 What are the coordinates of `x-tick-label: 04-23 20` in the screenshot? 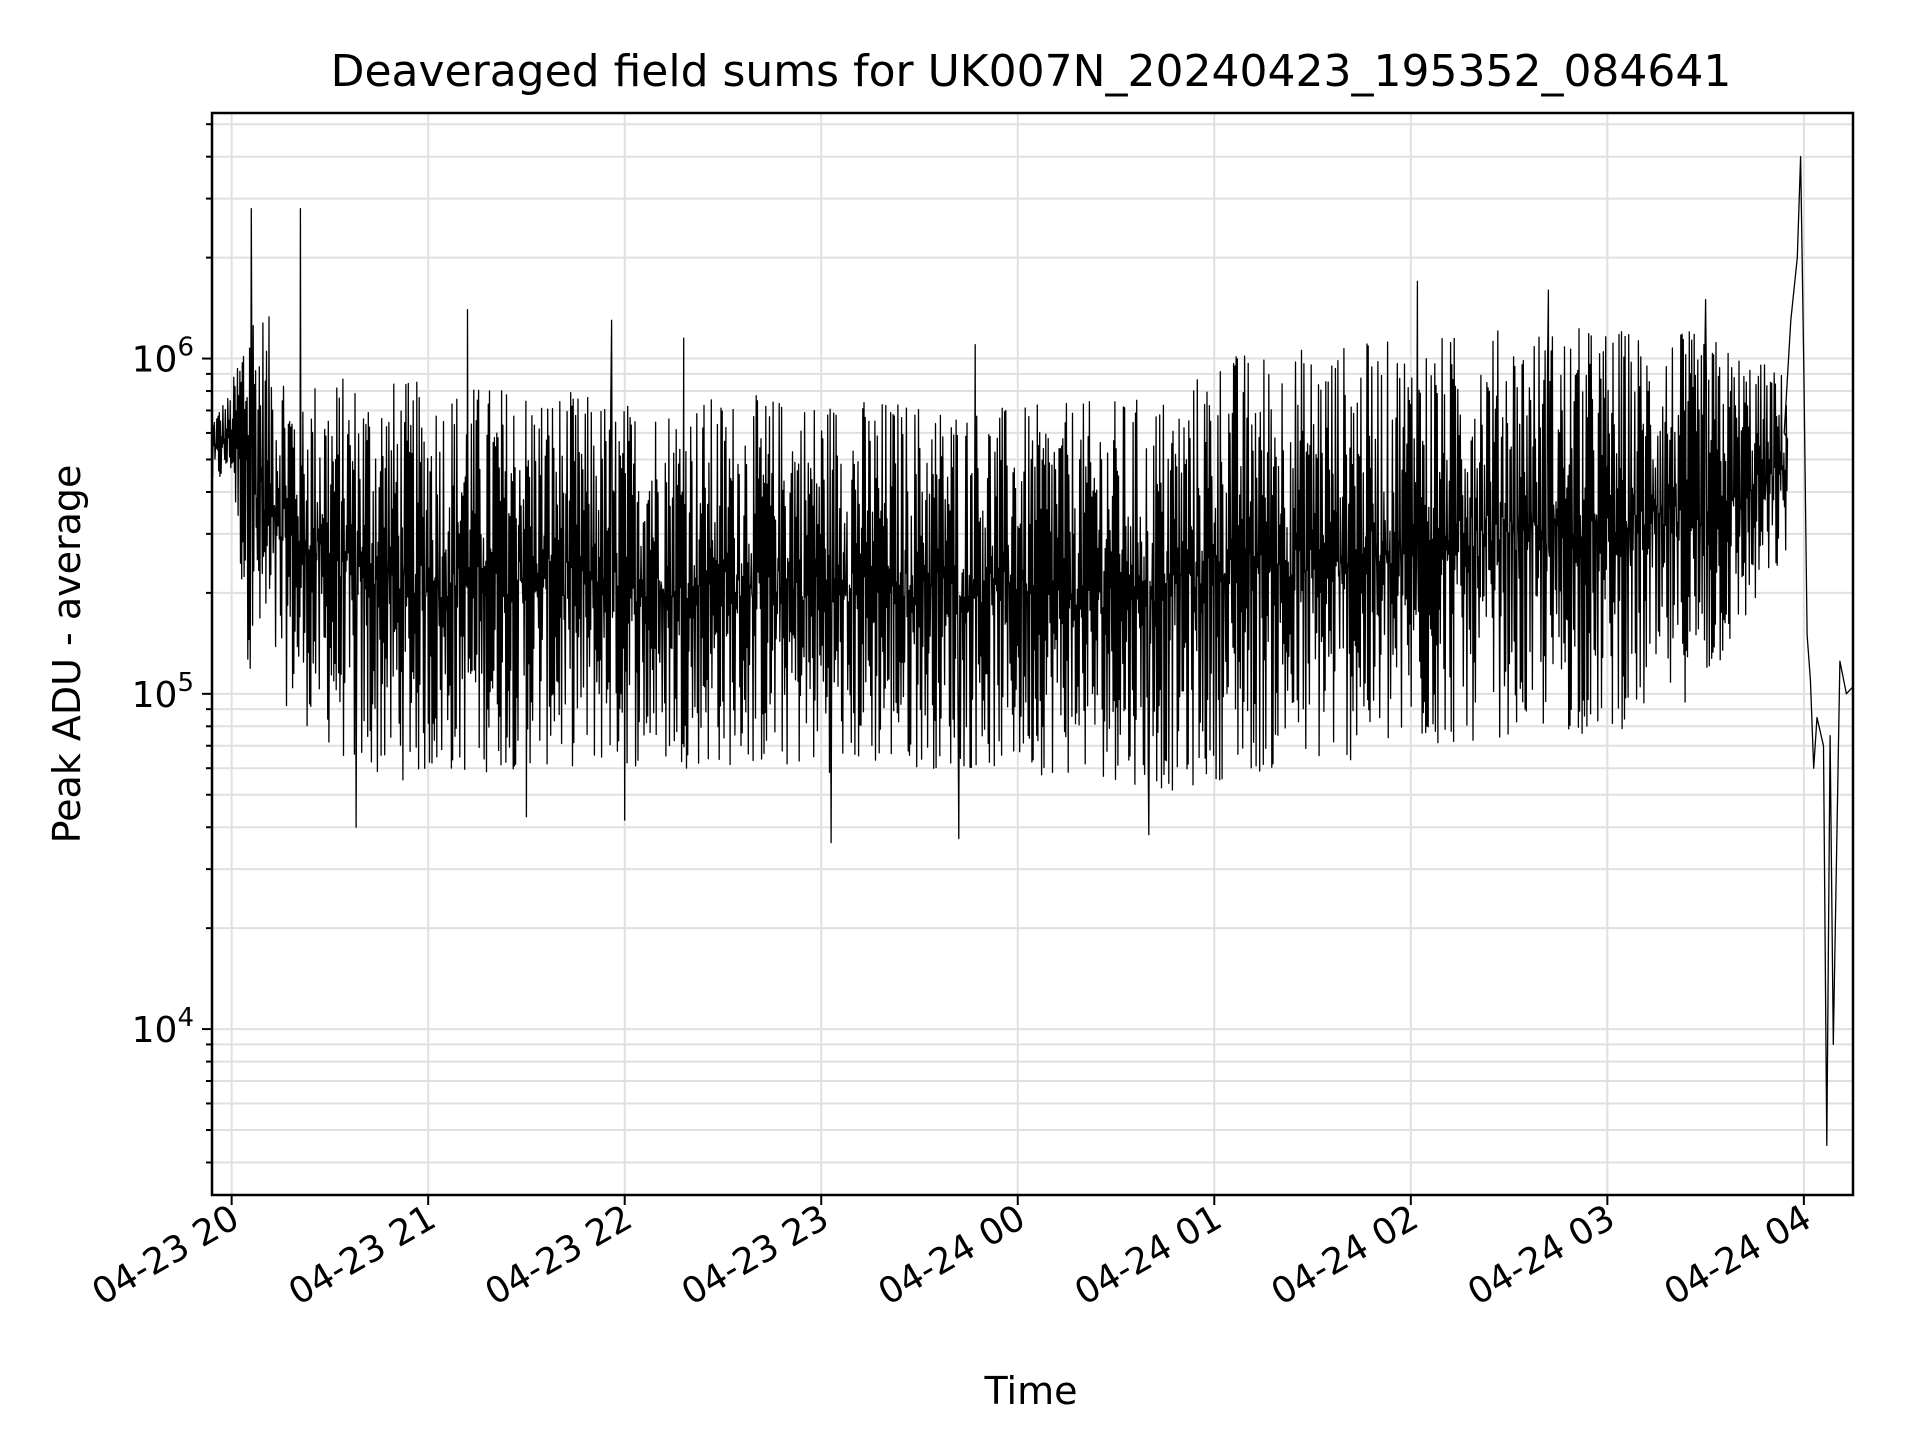 It's located at (165, 1255).